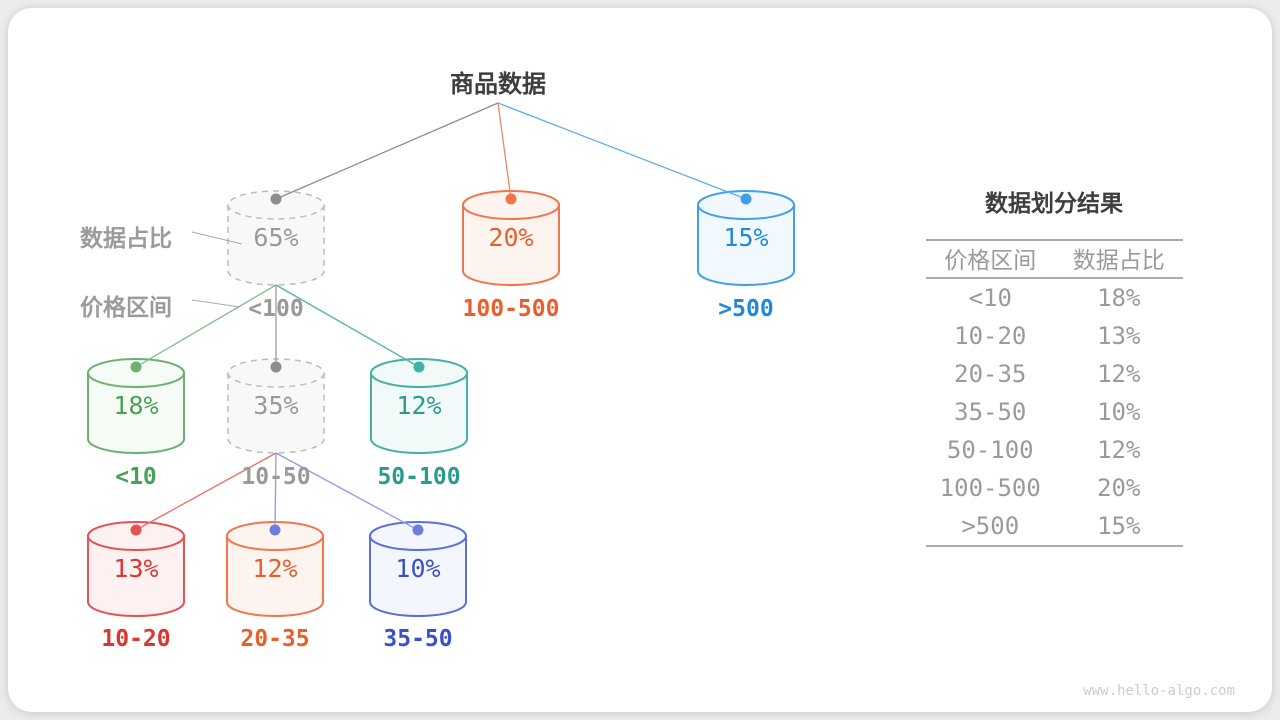  Describe the element at coordinates (136, 639) in the screenshot. I see `node-range-10-20: 10-20` at that location.